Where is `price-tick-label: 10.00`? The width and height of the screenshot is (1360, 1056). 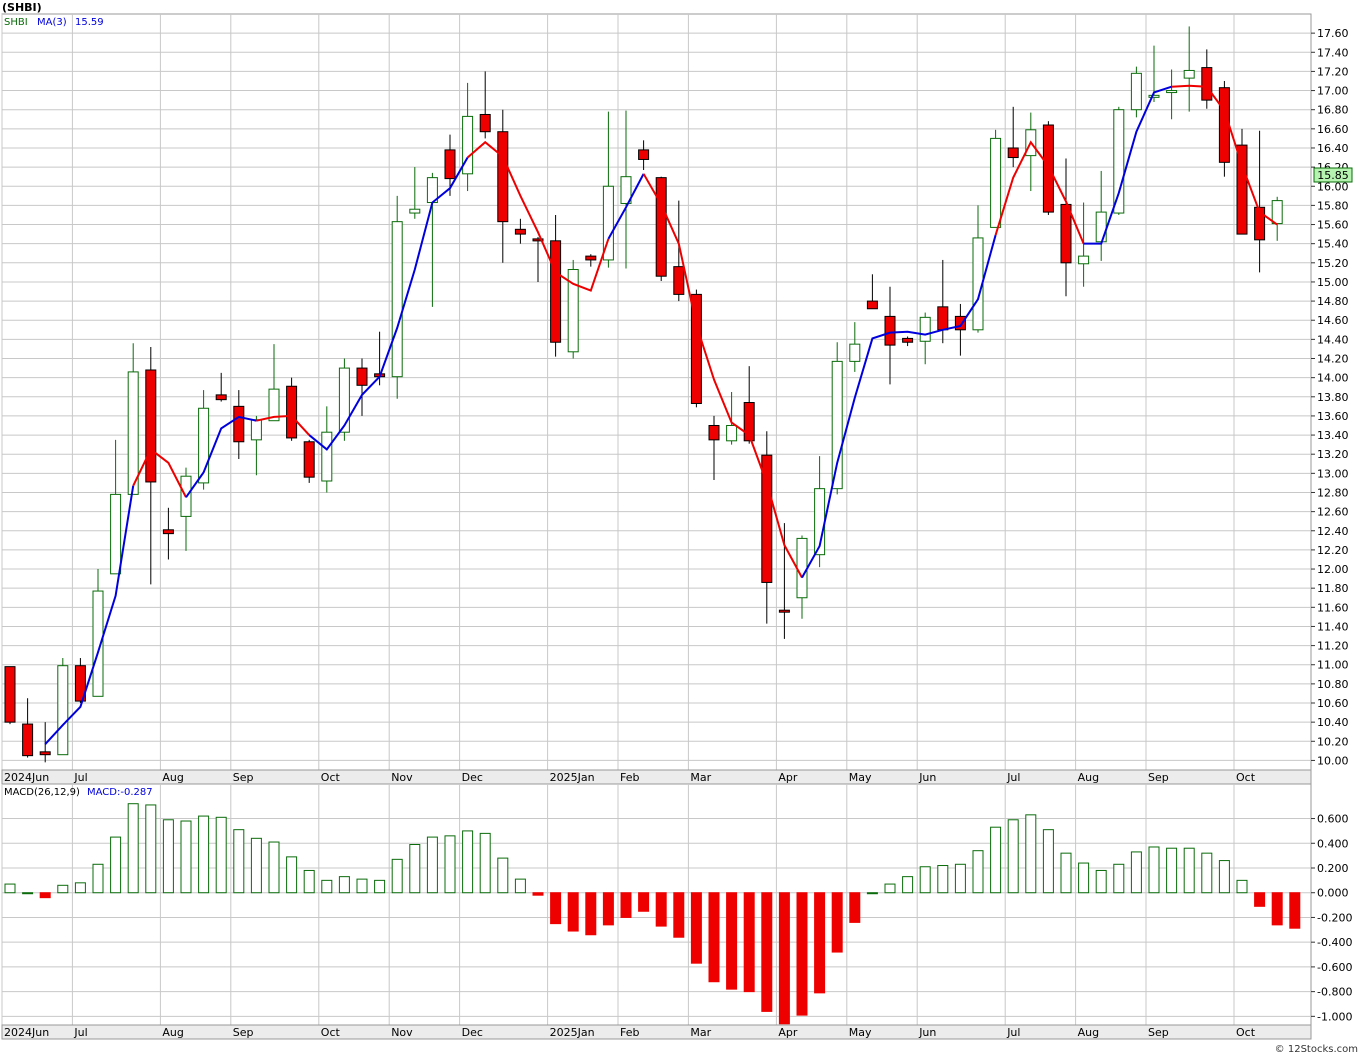 price-tick-label: 10.00 is located at coordinates (1333, 760).